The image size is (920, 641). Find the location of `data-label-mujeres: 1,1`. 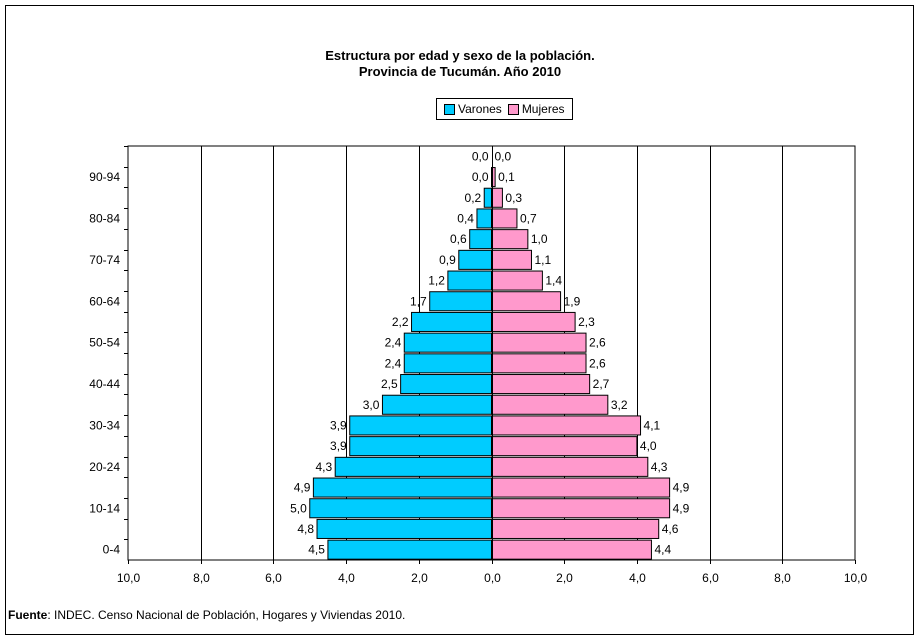

data-label-mujeres: 1,1 is located at coordinates (542, 260).